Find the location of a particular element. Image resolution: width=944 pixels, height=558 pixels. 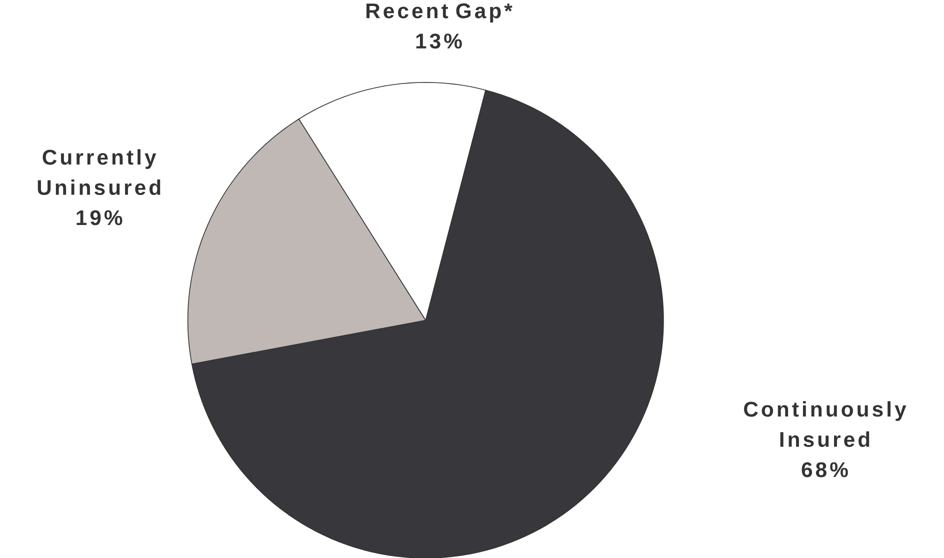

slice-label: Currently Uninsured is located at coordinates (99, 171).